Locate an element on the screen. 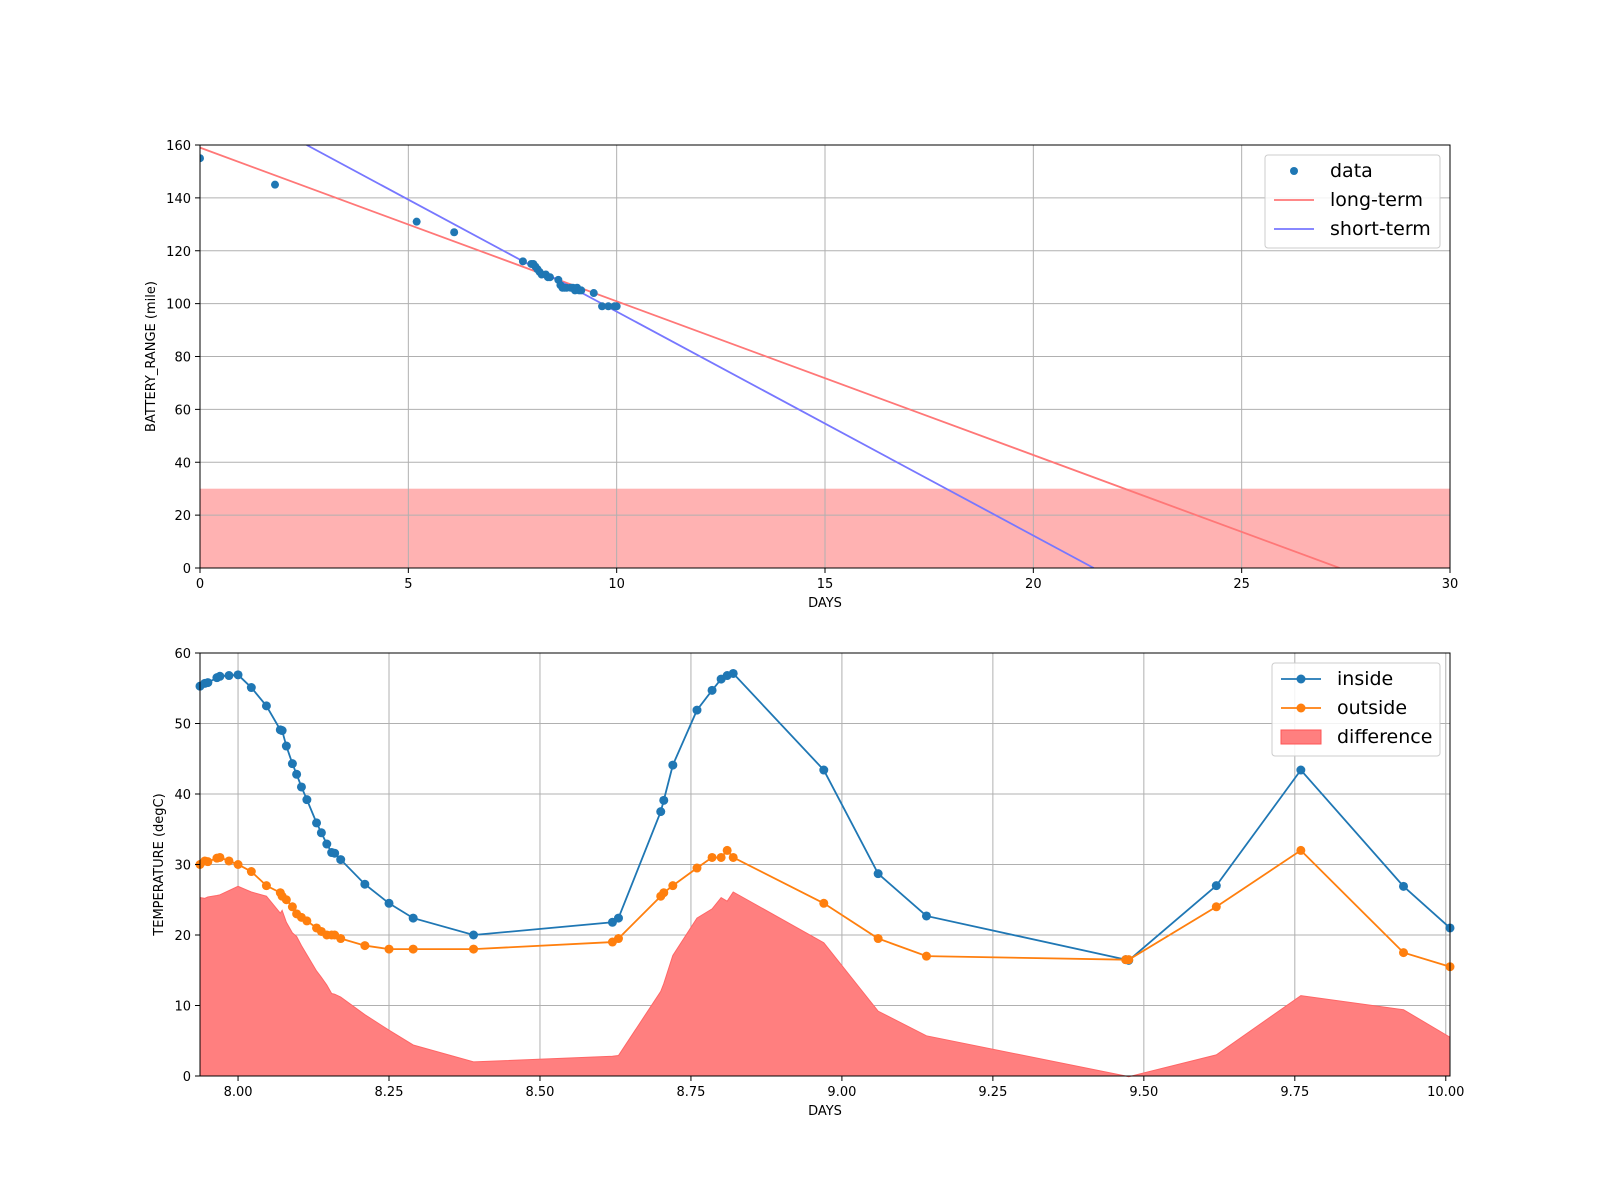 The image size is (1600, 1200). battery-x-tick-label: 5 is located at coordinates (408, 584).